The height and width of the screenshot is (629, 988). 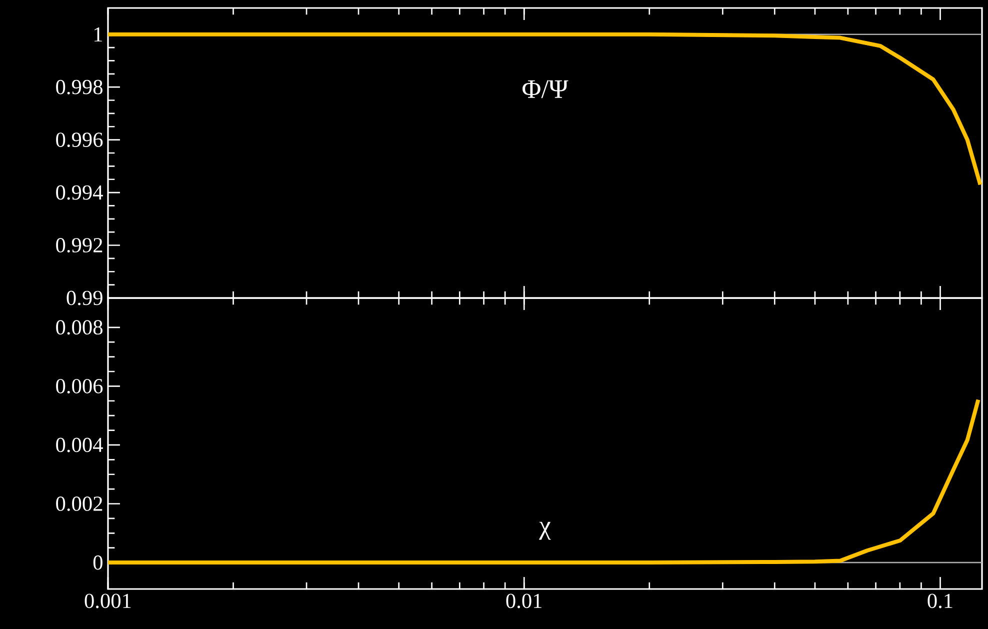 I want to click on y-tick-label: 0.002, so click(x=79, y=503).